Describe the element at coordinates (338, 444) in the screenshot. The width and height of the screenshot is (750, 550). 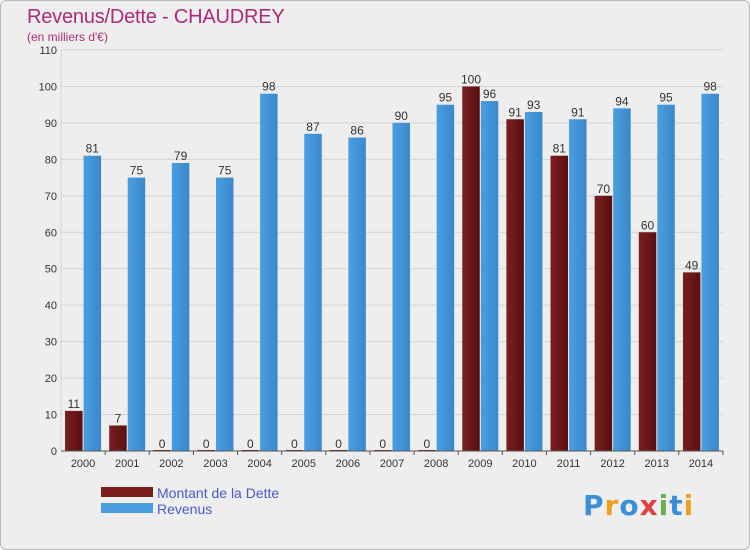
I see `data-label-dette-2006: 0` at that location.